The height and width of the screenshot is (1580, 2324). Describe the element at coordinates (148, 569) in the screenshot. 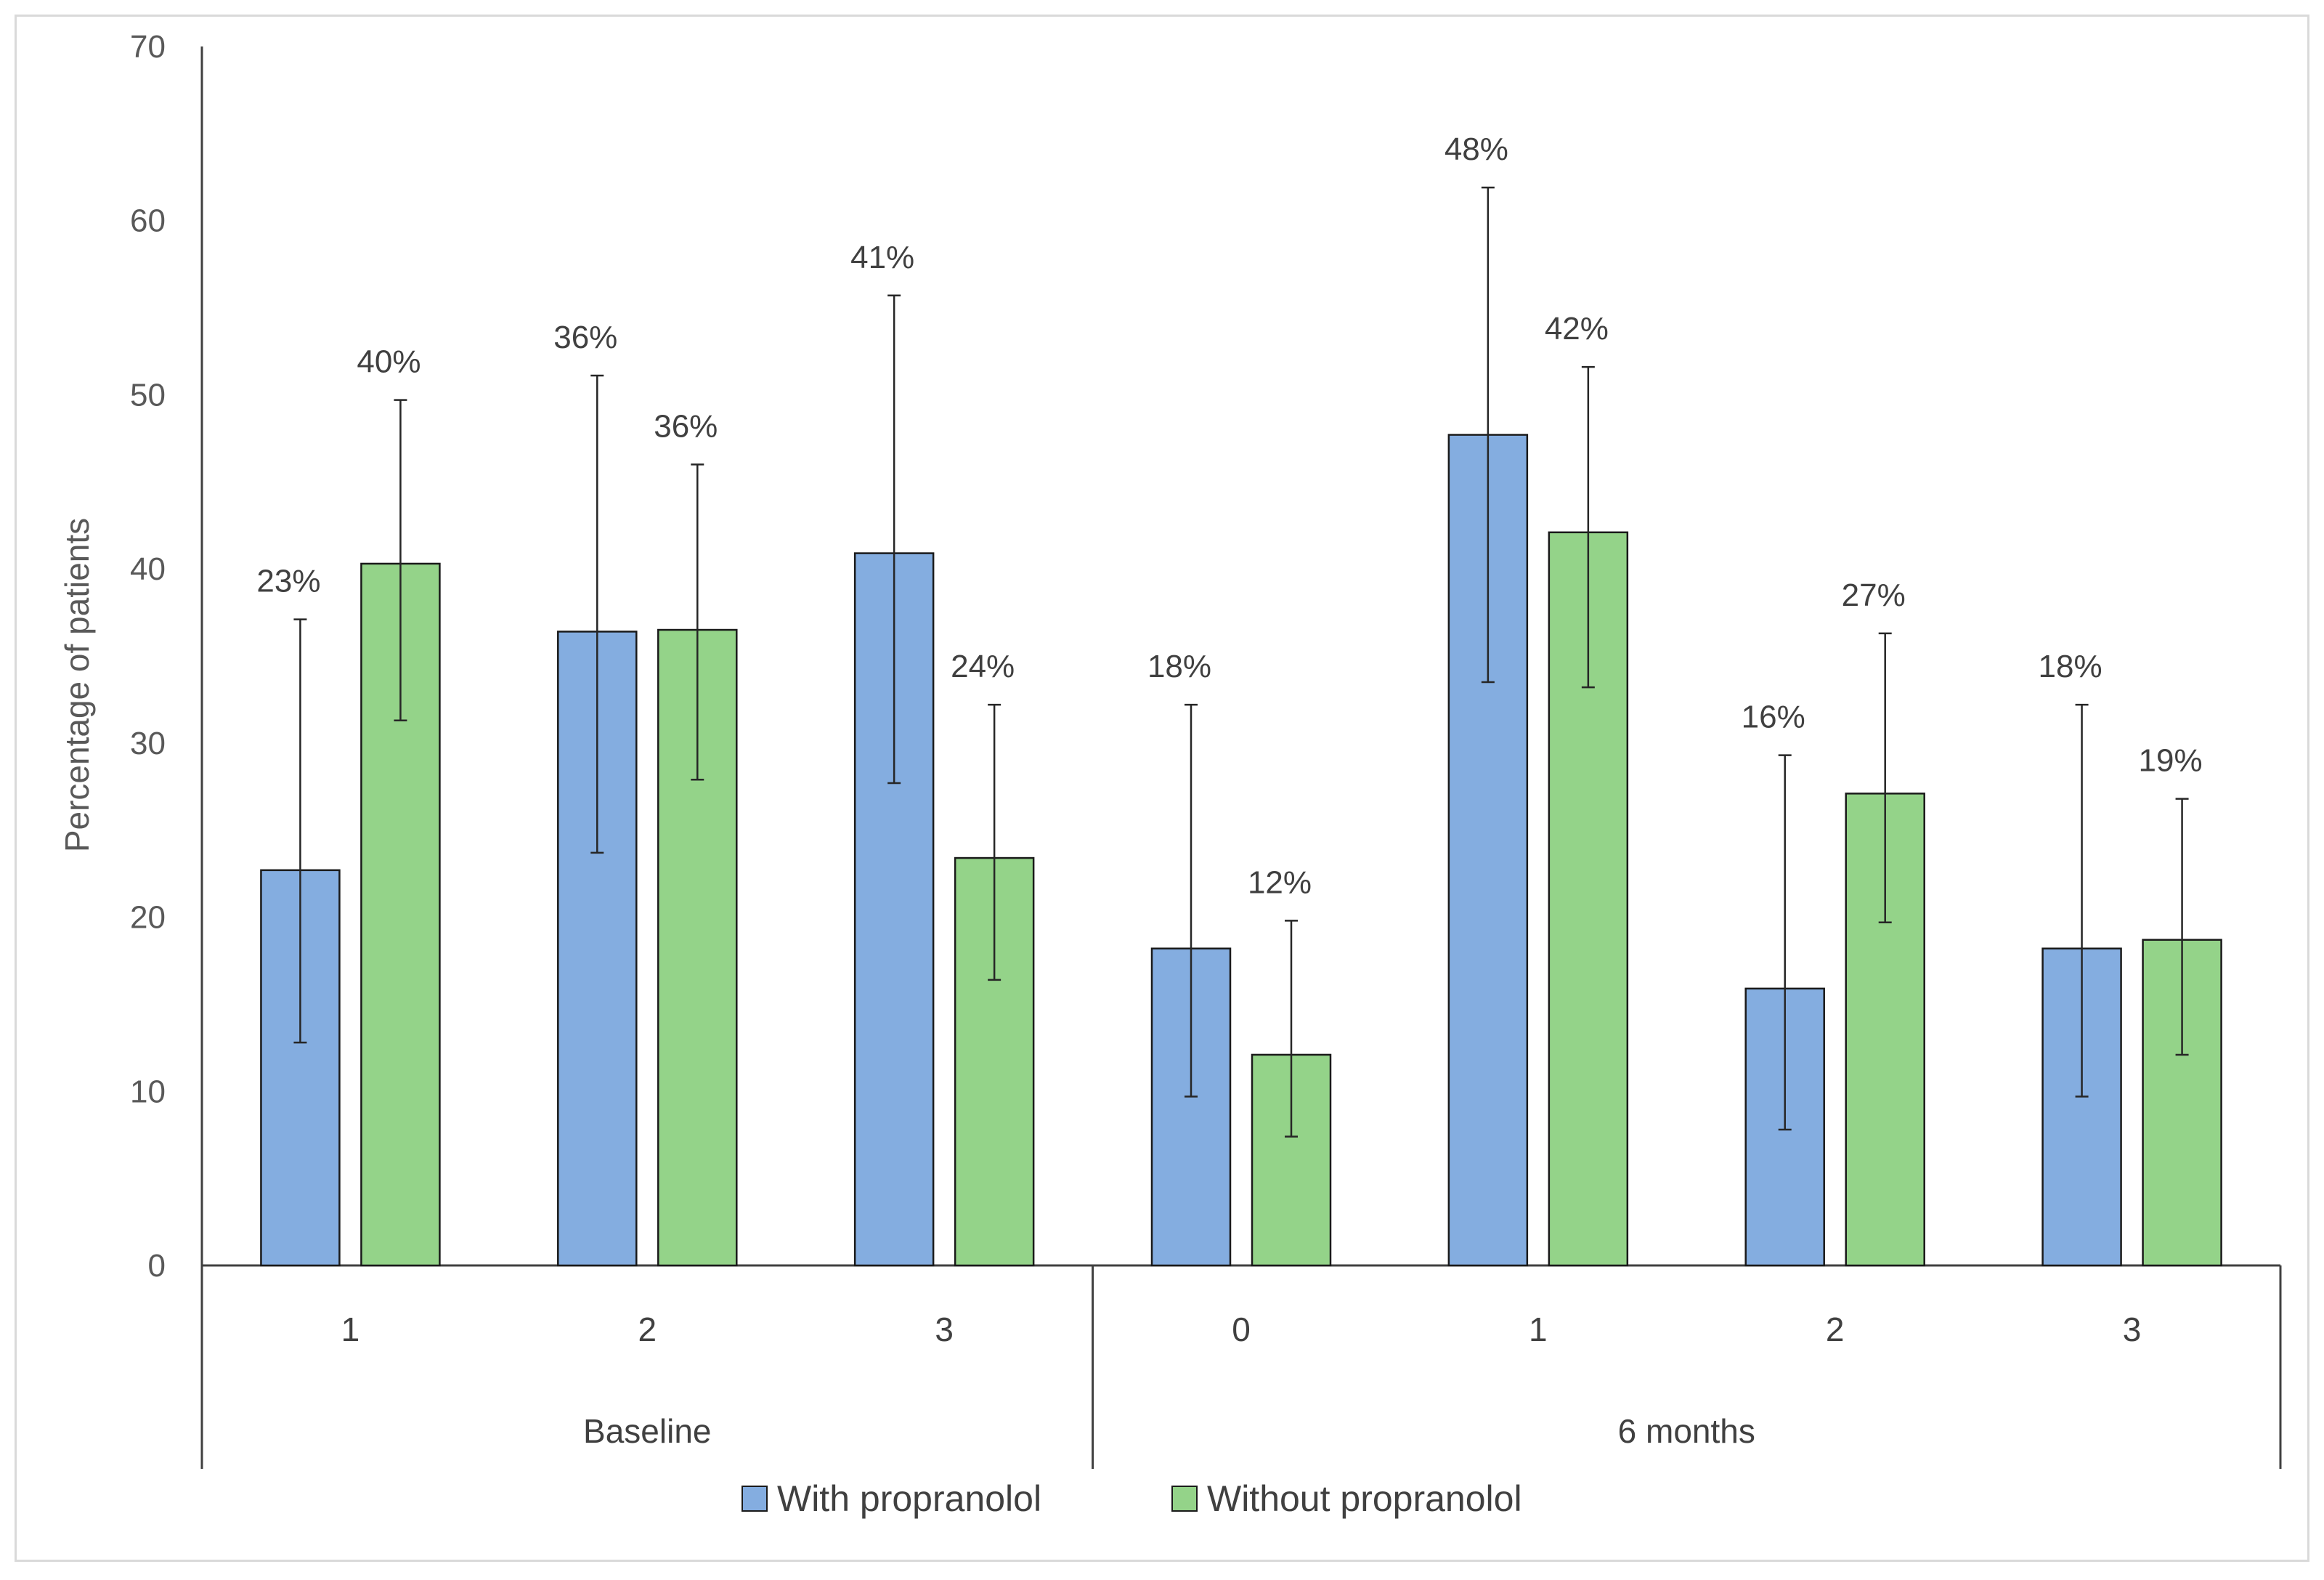

I see `y-tick-label: 40` at that location.